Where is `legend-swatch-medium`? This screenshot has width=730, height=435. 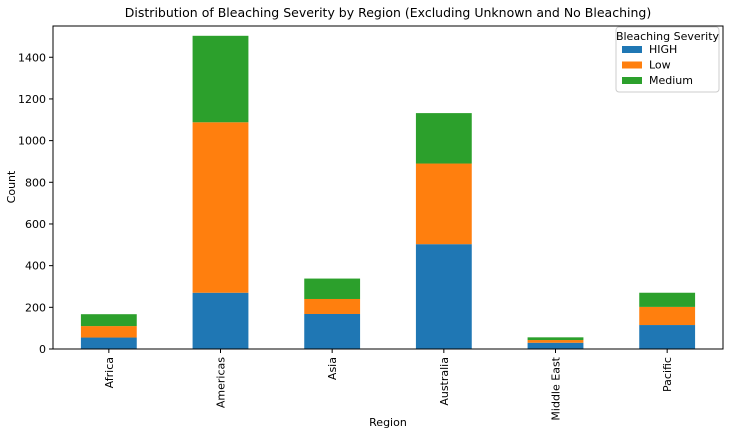
legend-swatch-medium is located at coordinates (632, 80).